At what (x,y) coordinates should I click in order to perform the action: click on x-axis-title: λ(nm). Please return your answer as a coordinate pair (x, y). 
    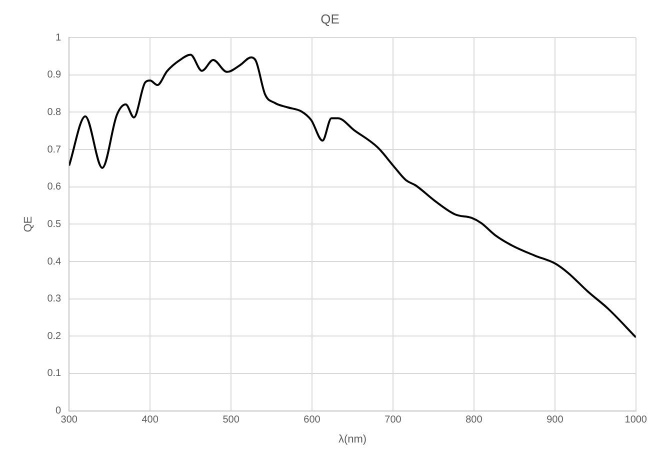
    Looking at the image, I should click on (352, 439).